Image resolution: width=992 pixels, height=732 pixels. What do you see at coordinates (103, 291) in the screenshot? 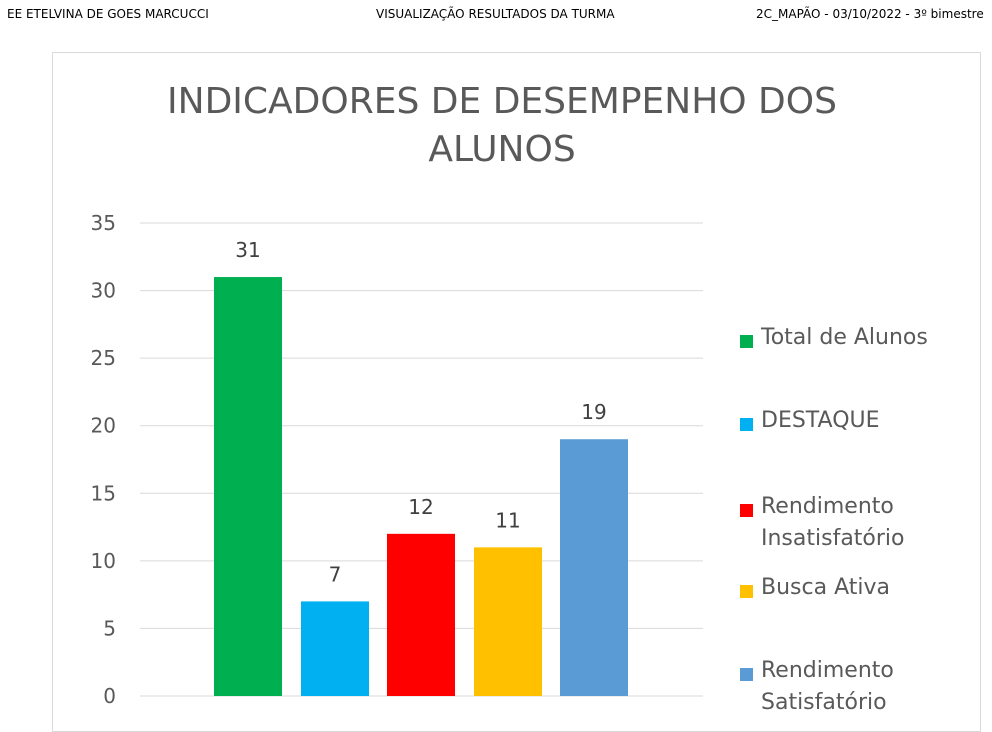
I see `y-tick-label-30: 30` at bounding box center [103, 291].